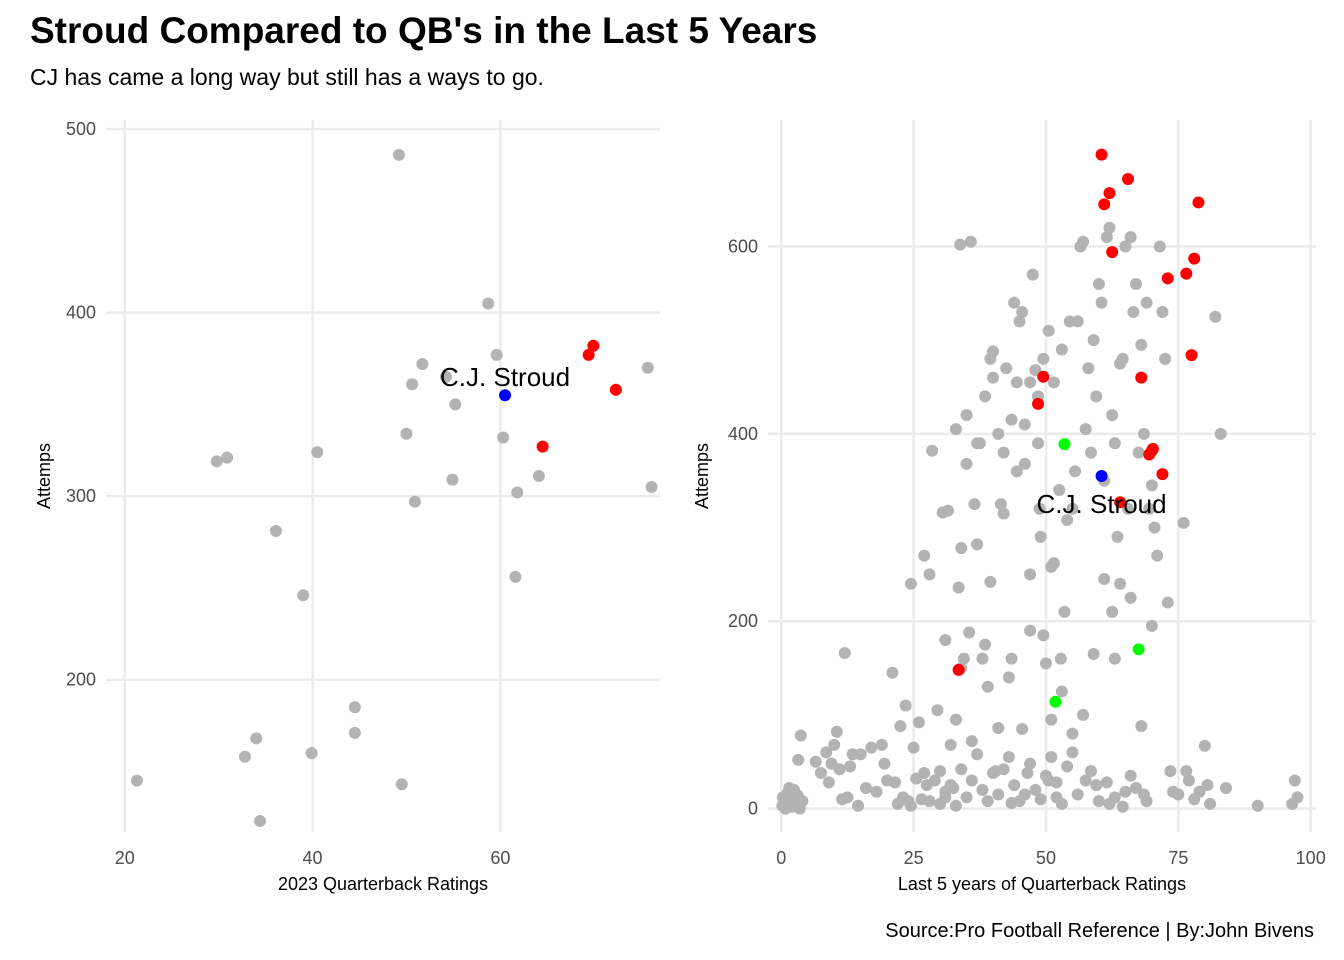  I want to click on x-tick-label: 20, so click(125, 858).